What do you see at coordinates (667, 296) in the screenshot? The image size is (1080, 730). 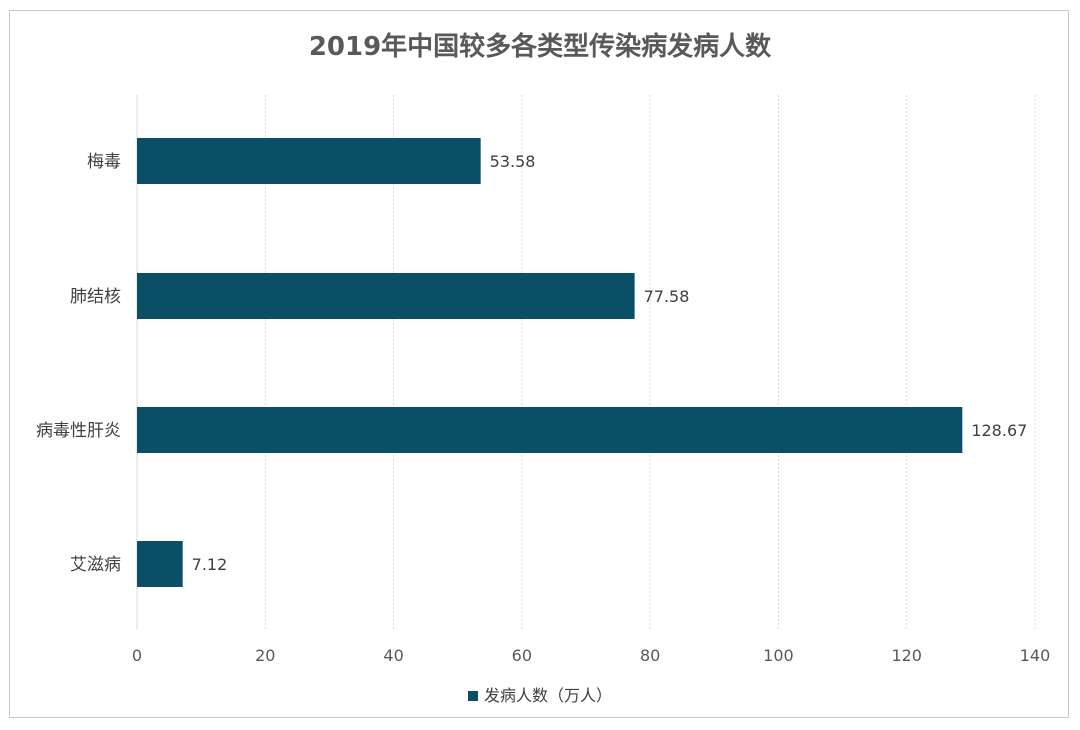 I see `data-label: 77.58` at bounding box center [667, 296].